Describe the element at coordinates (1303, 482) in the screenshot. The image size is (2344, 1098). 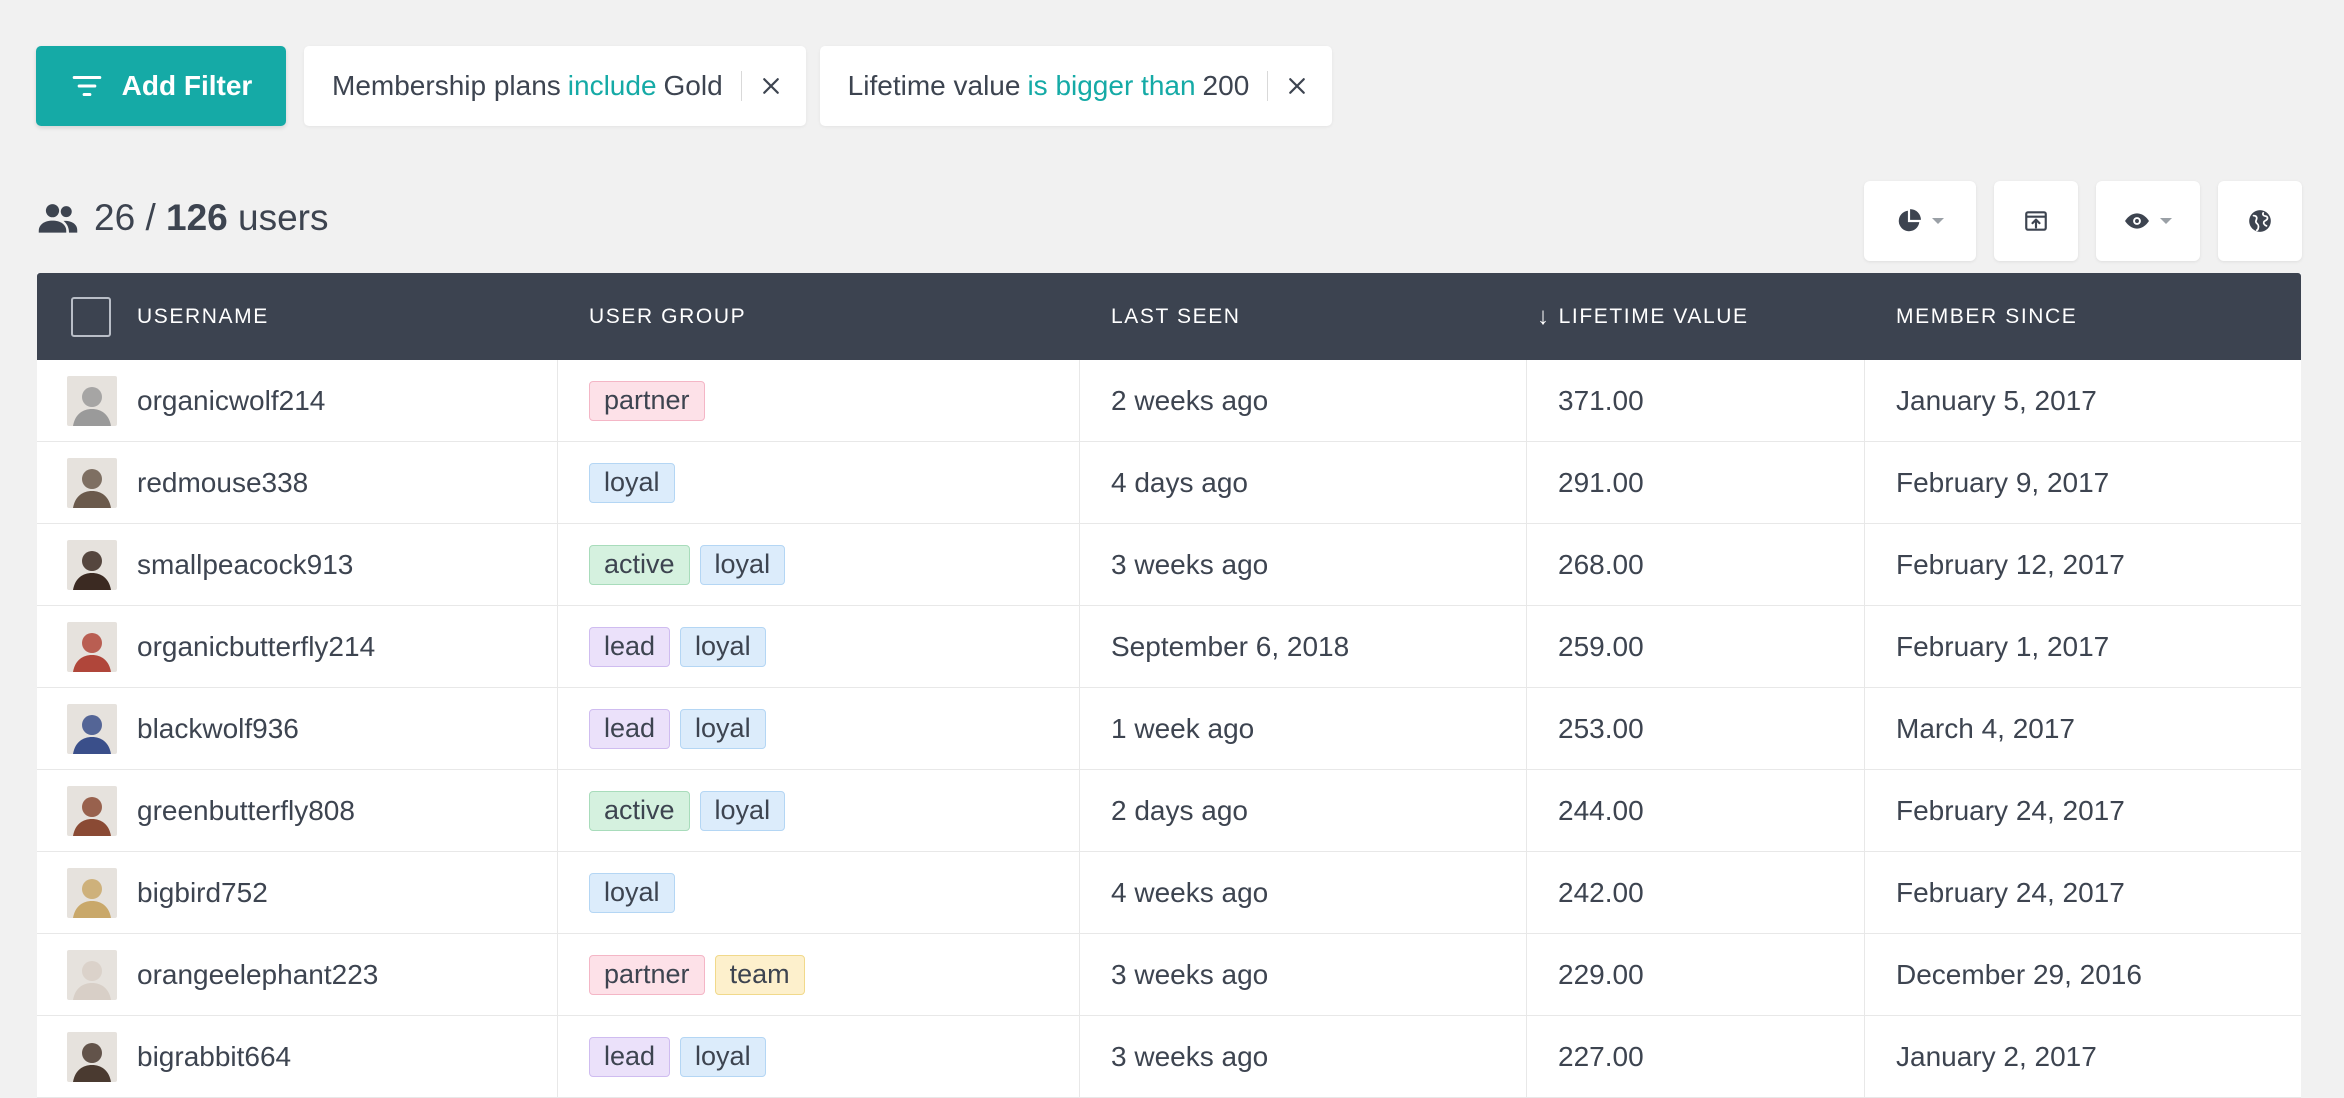
I see `last-seen-cell: 4 days ago` at that location.